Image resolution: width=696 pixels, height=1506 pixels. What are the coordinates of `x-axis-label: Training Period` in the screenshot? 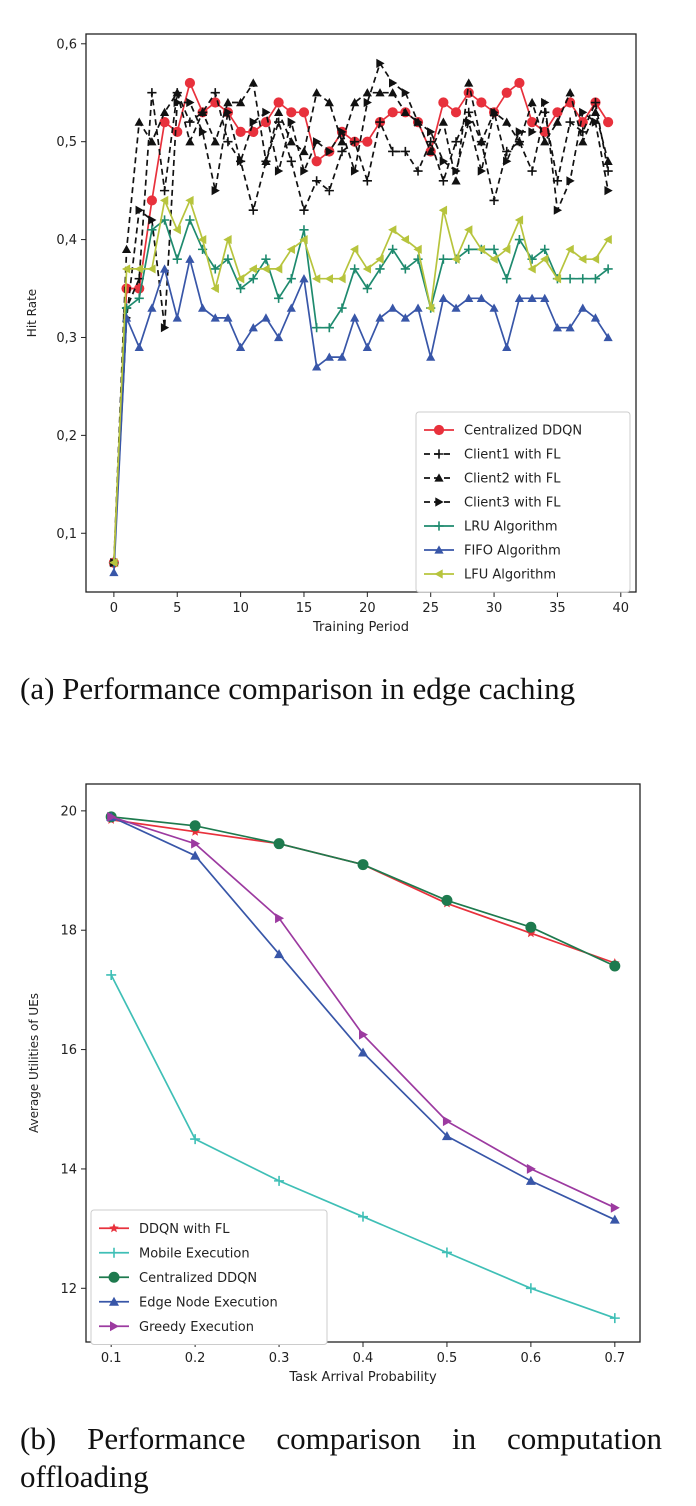 It's located at (360, 627).